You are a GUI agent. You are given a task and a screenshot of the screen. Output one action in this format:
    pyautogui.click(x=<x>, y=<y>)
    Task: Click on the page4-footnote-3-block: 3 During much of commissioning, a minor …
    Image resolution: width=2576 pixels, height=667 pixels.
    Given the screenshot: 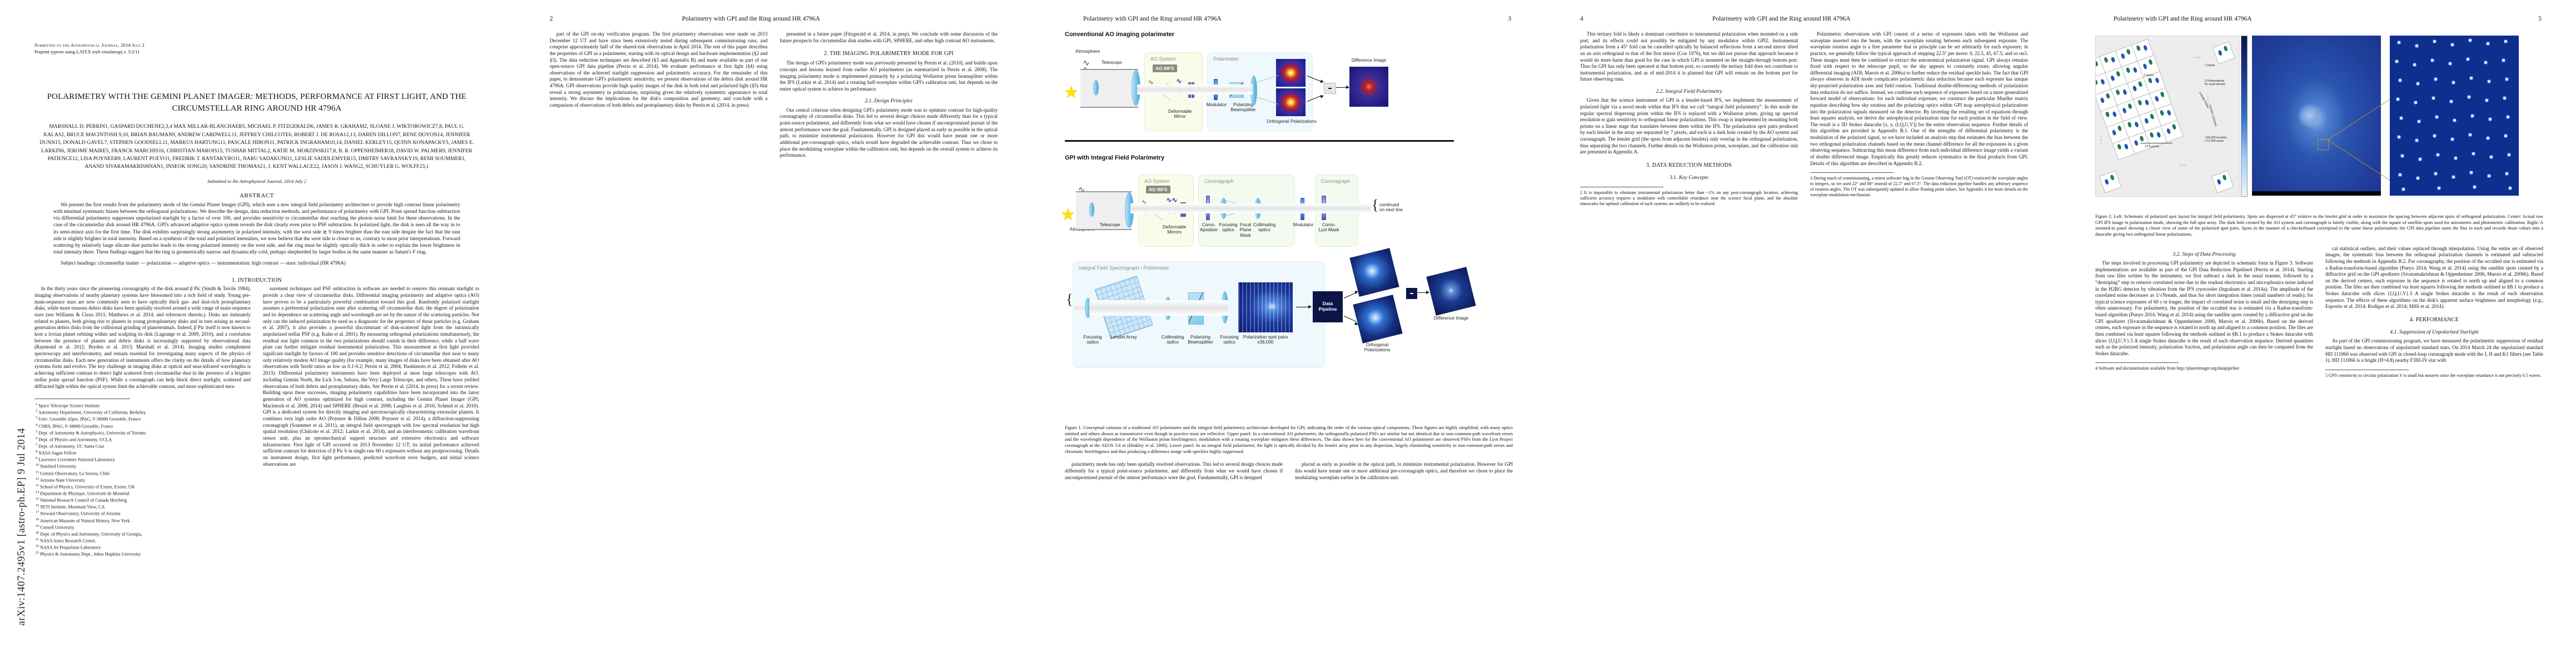 What is the action you would take?
    pyautogui.click(x=1919, y=185)
    